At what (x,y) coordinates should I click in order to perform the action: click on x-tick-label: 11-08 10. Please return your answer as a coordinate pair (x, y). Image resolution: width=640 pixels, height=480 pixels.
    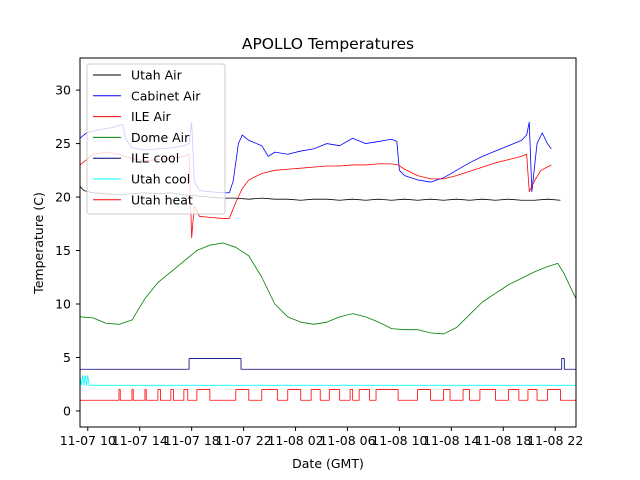
    Looking at the image, I should click on (399, 440).